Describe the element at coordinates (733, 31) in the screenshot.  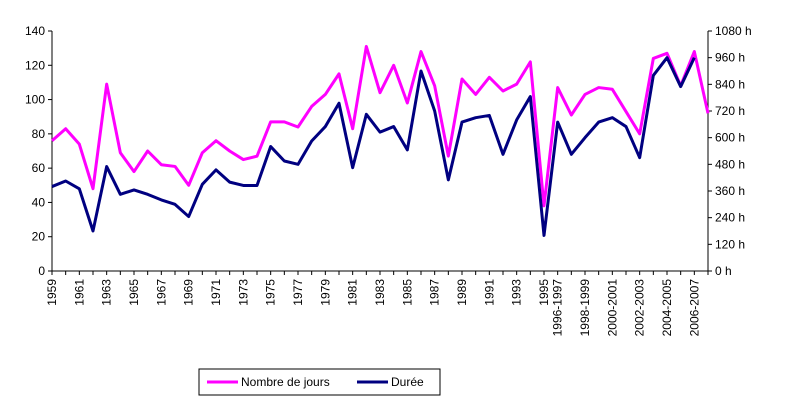
I see `y-right-tick-label: 1080 h` at that location.